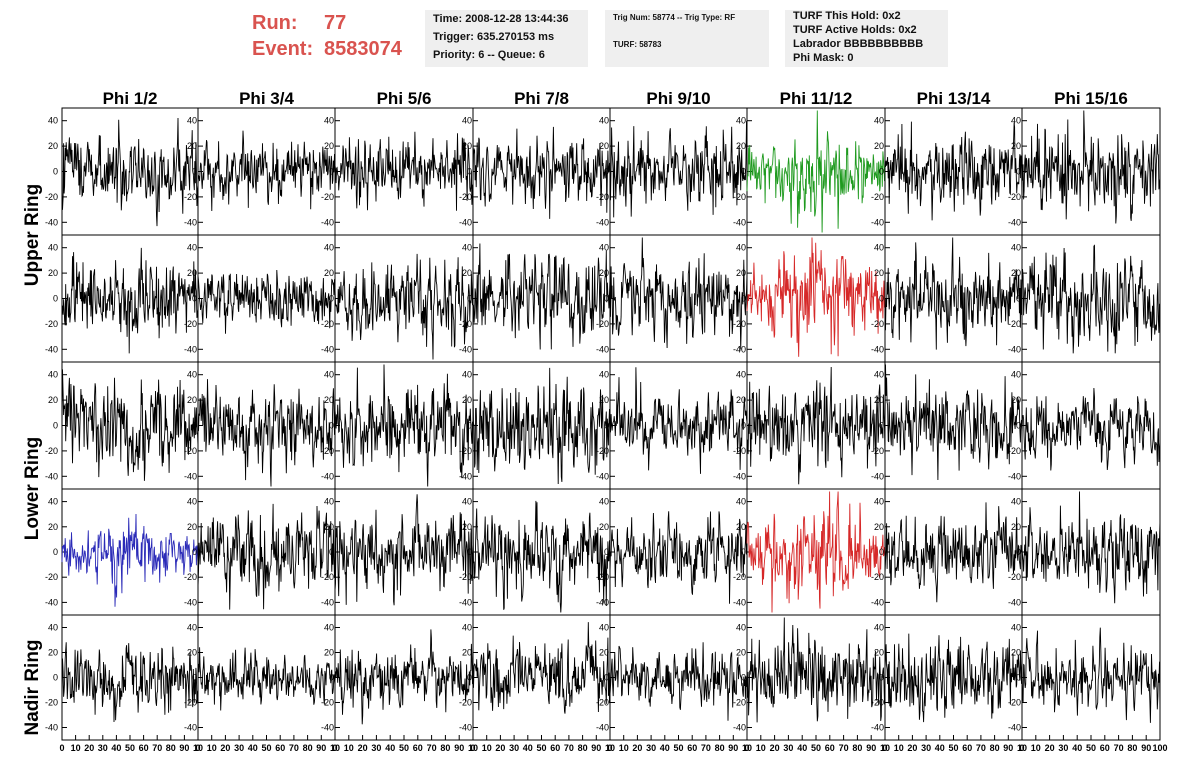 The height and width of the screenshot is (772, 1196). What do you see at coordinates (494, 37) in the screenshot?
I see `trigger-text: Trigger: 635.270153 ms` at bounding box center [494, 37].